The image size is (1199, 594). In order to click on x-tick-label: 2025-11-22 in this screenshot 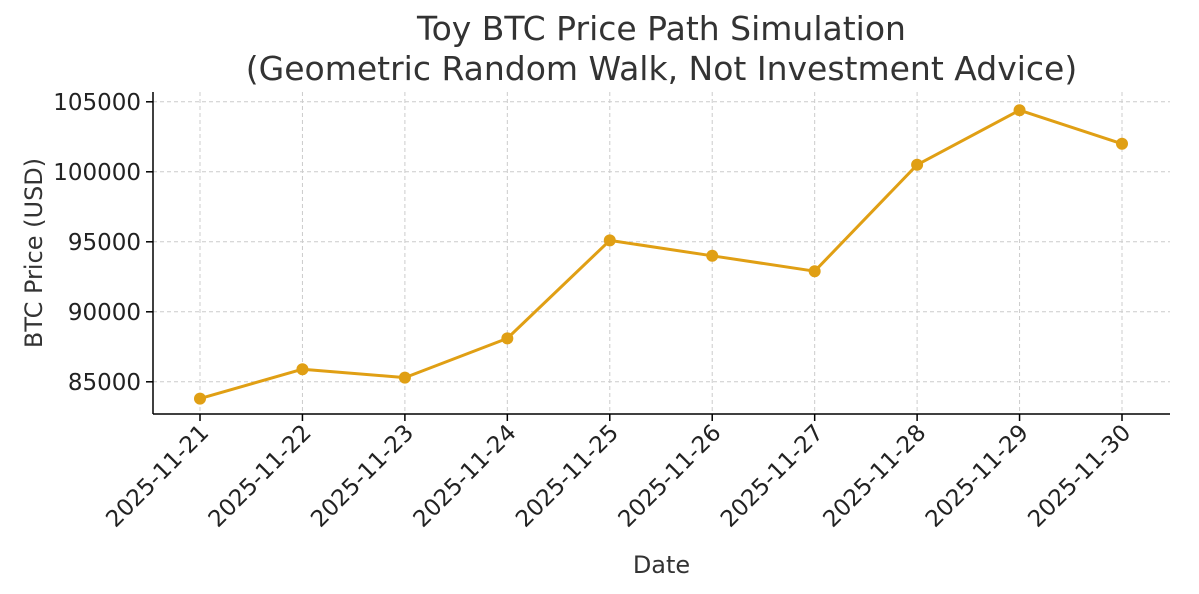, I will do `click(260, 476)`.